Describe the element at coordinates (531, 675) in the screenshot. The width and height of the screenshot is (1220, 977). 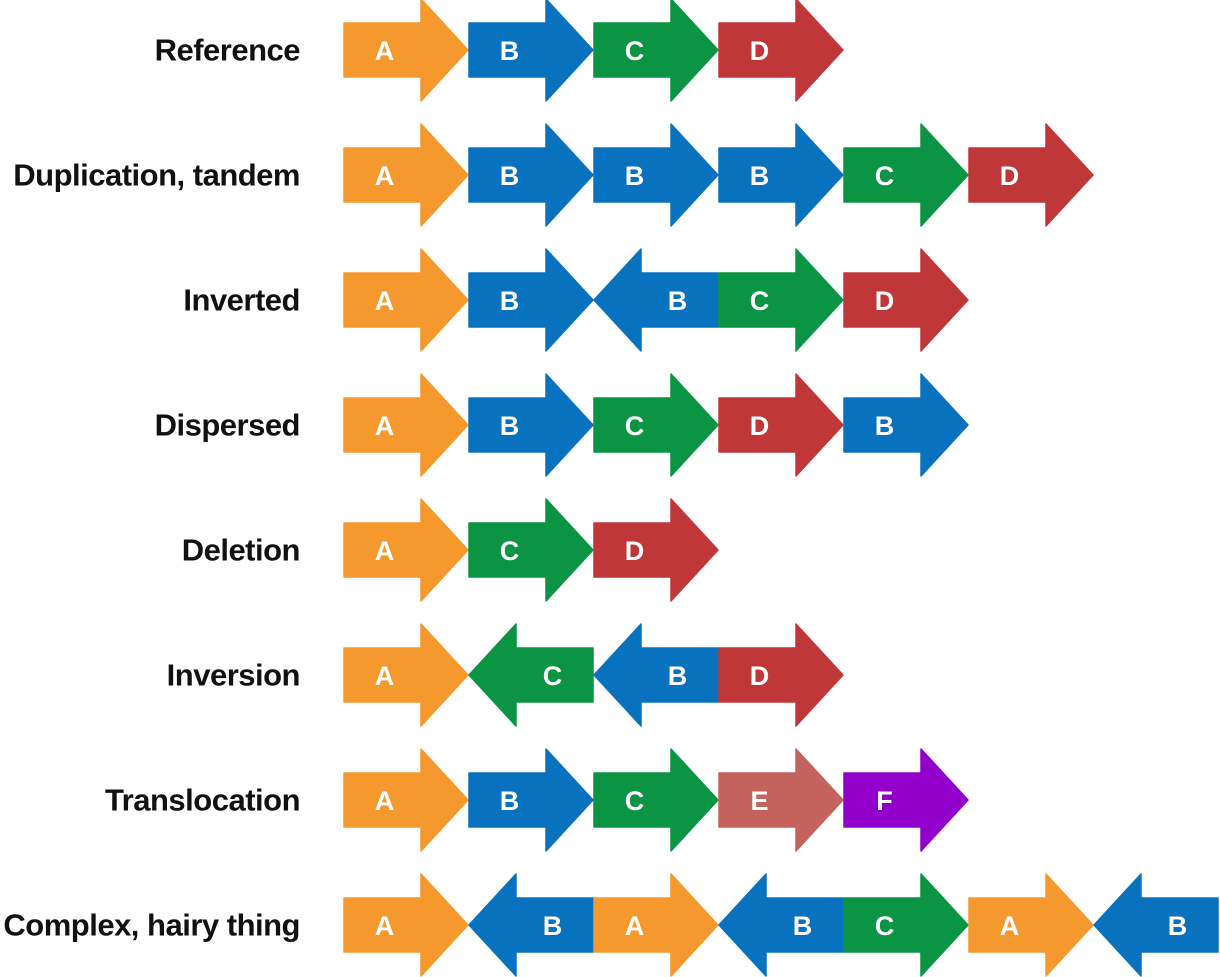
I see `segment-arrow-c-left: C` at that location.